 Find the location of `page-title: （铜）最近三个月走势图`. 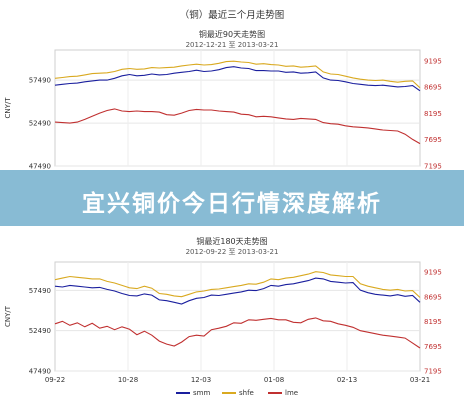

page-title: （铜）最近三个月走势图 is located at coordinates (232, 15).